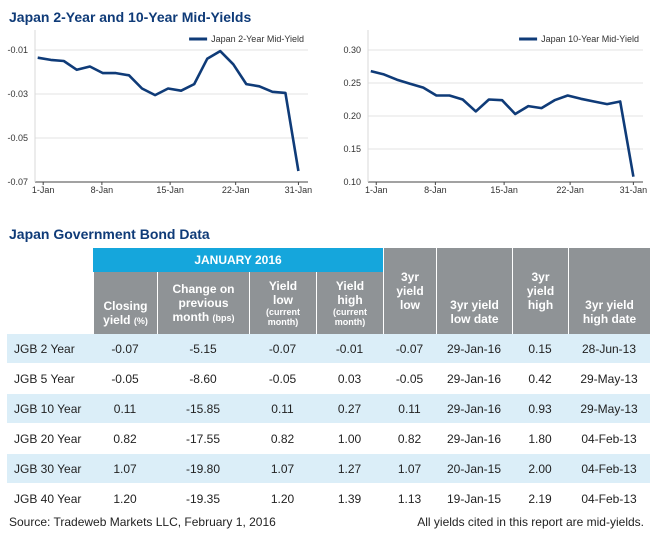  What do you see at coordinates (50, 469) in the screenshot?
I see `row-label: JGB 30 Year` at bounding box center [50, 469].